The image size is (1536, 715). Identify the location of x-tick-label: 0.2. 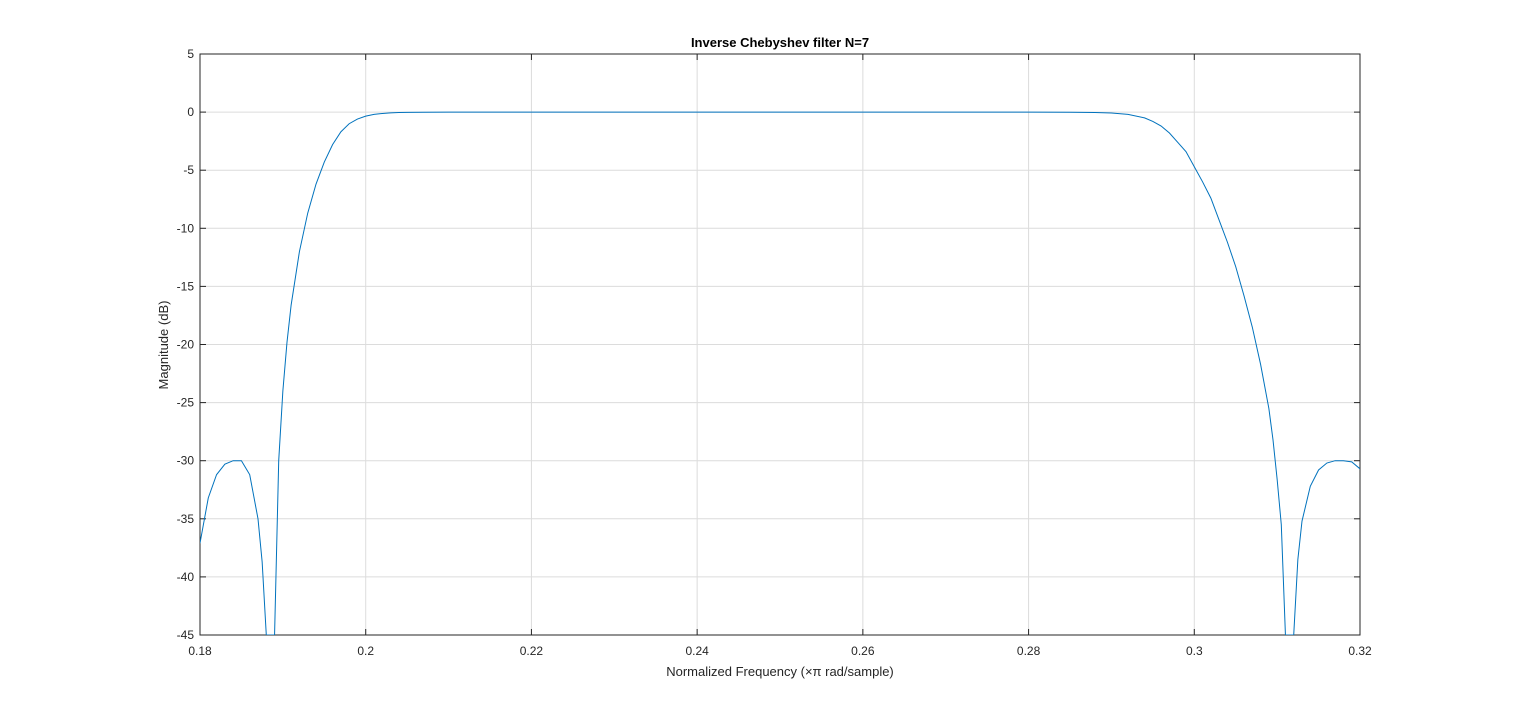
(365, 651).